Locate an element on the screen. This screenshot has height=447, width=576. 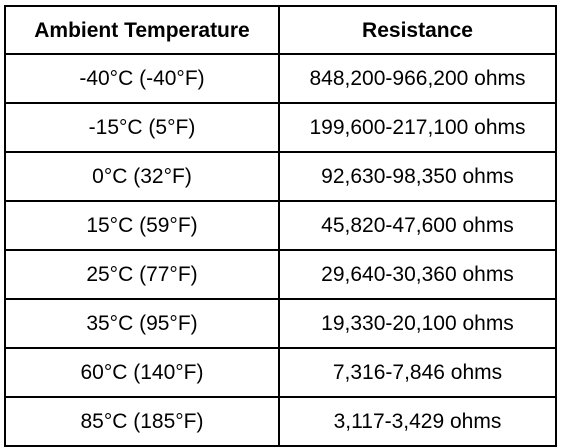
table-row: 15°C (59°F) 45,820-47,600 ohms is located at coordinates (280, 225).